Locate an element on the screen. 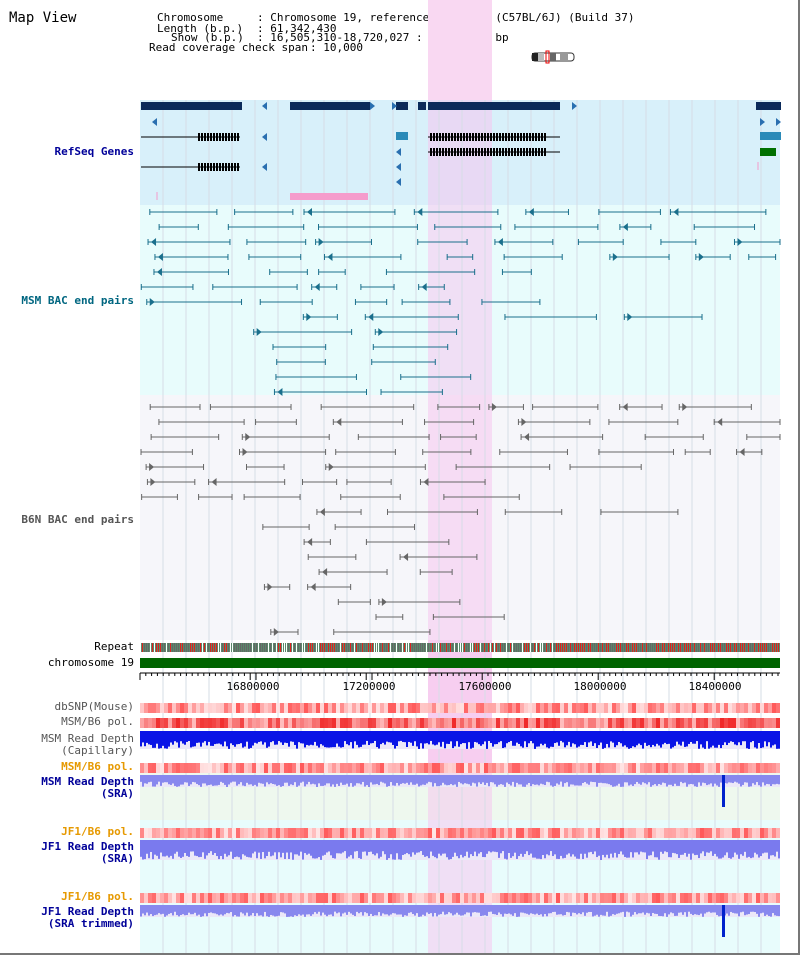  track-label-b6n-bac: B6N BAC end pairs is located at coordinates (77, 519).